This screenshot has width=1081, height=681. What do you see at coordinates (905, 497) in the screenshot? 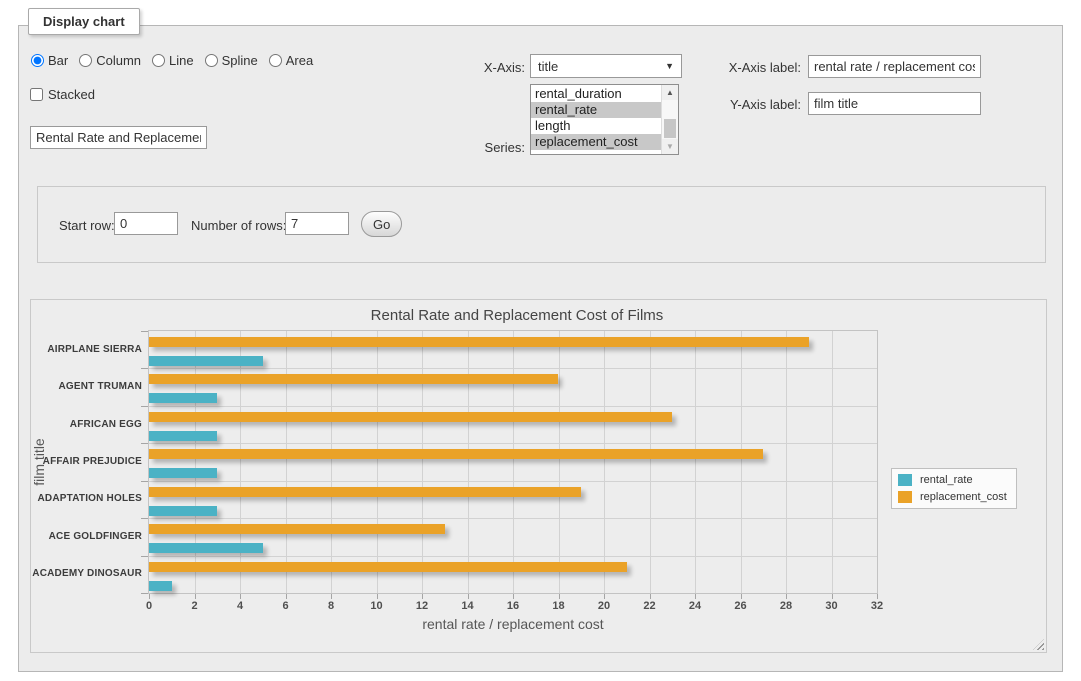
I see `legend-swatch-replacement_cost` at bounding box center [905, 497].